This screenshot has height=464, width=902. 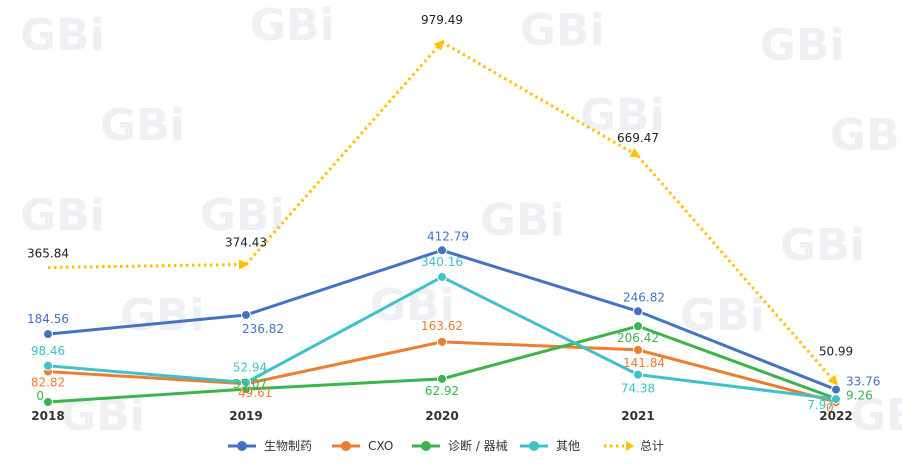 I want to click on data-label: 50.99, so click(x=836, y=351).